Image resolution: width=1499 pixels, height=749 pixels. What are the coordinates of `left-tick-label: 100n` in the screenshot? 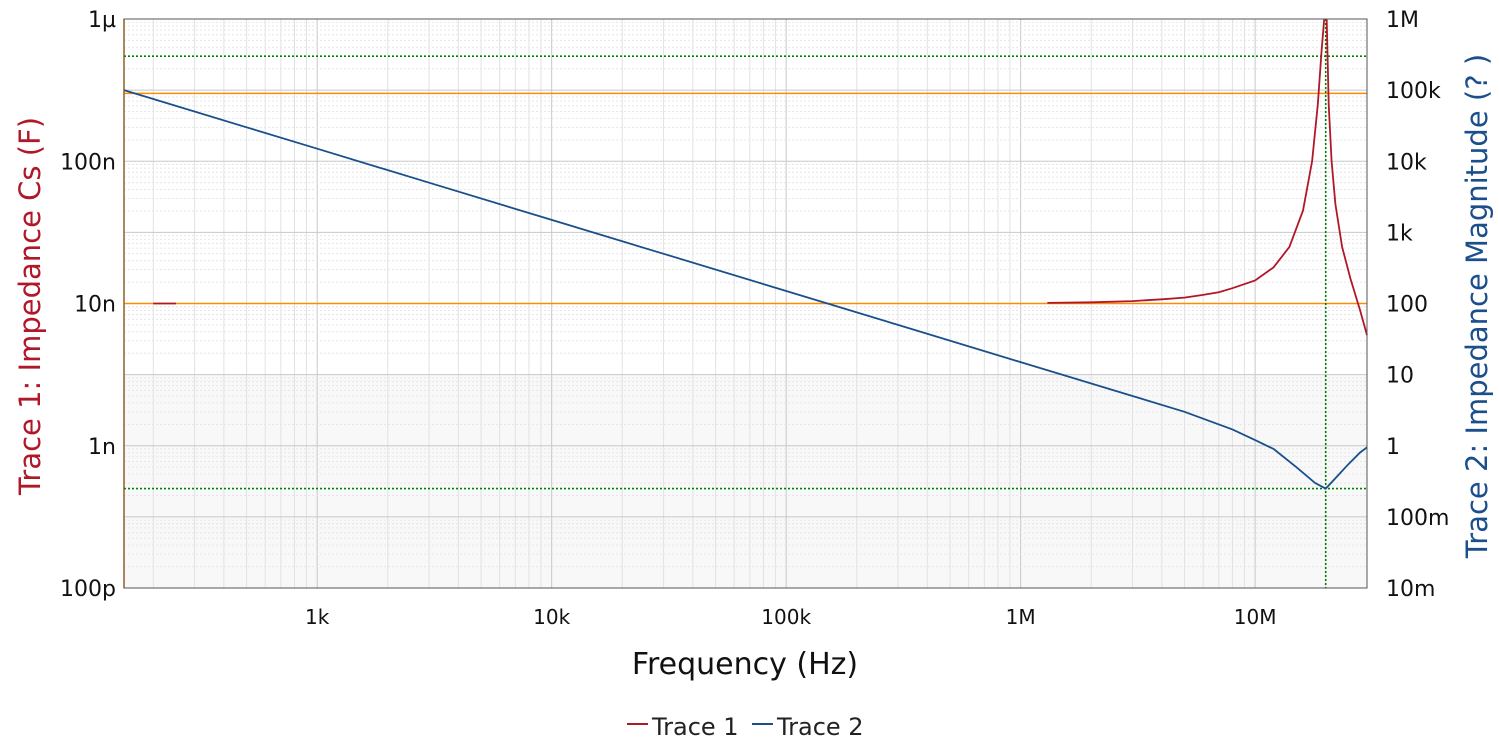 It's located at (88, 162).